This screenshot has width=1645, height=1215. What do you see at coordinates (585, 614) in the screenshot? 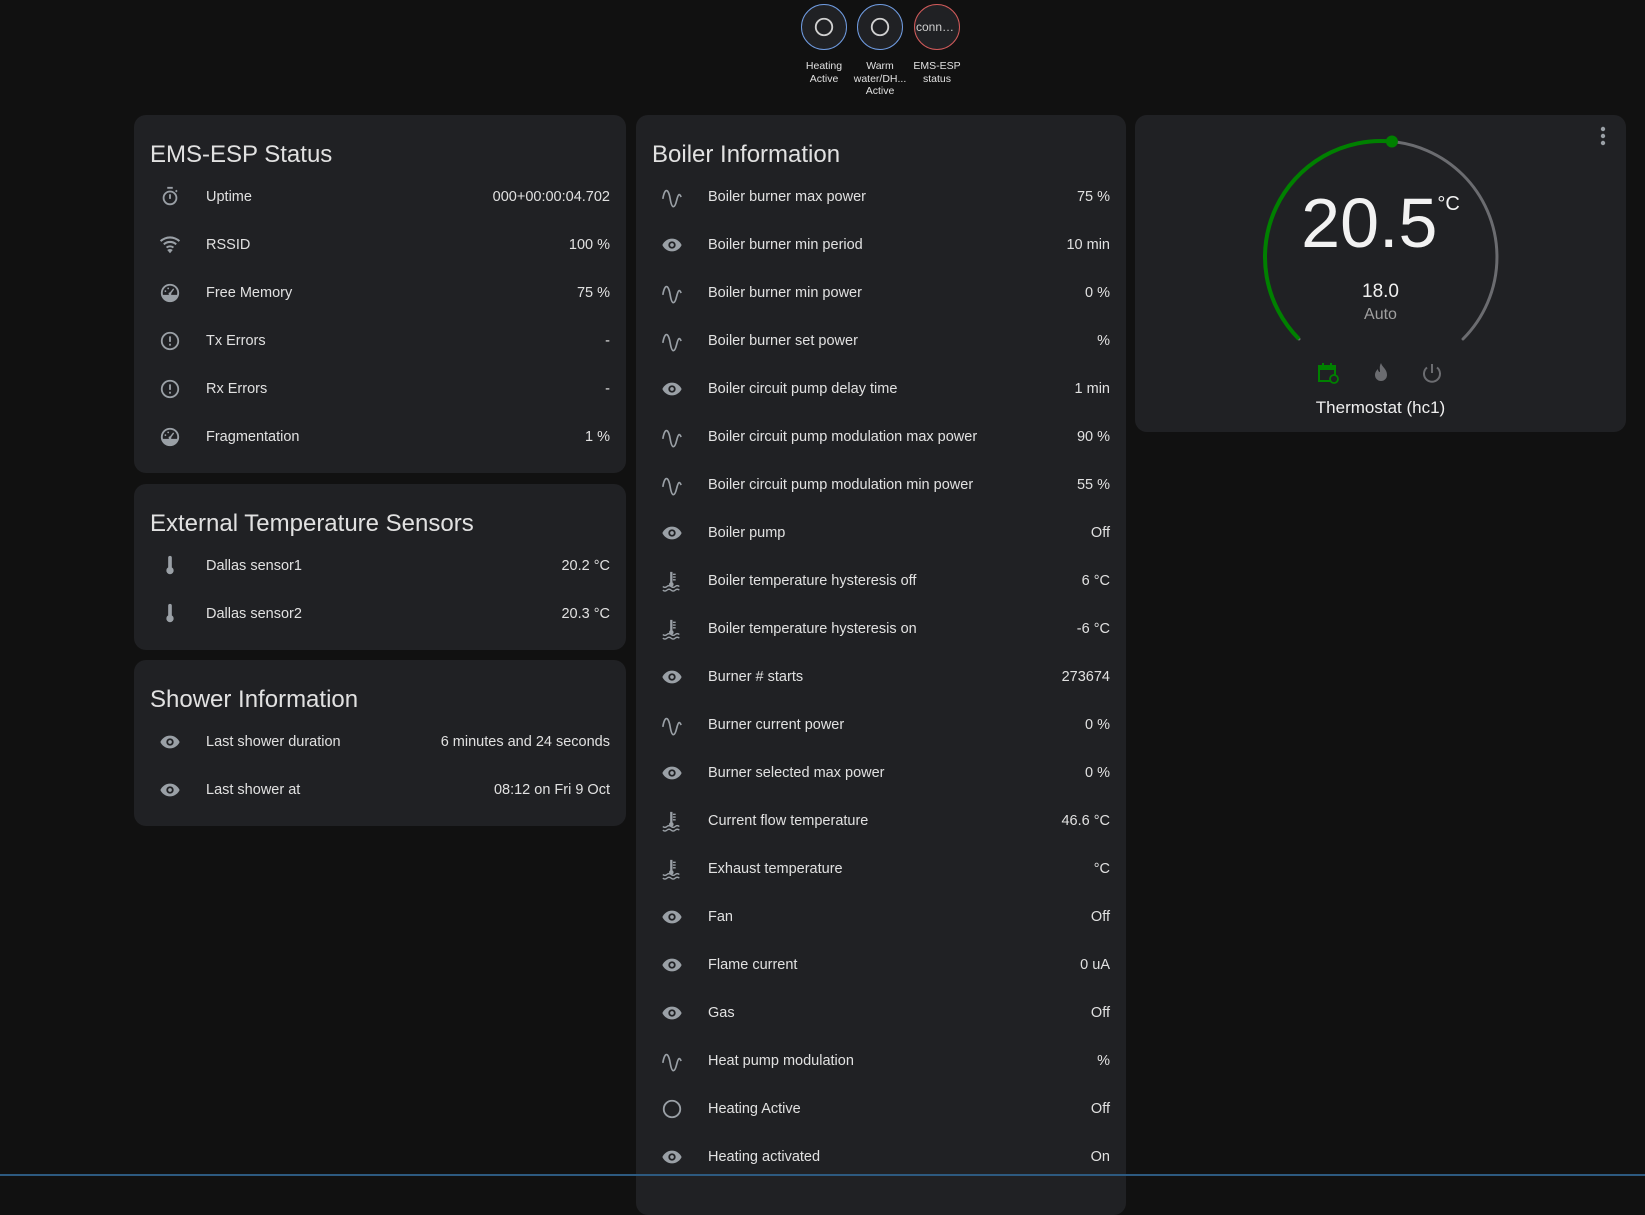
I see `entity-value: 20.3 °C` at bounding box center [585, 614].